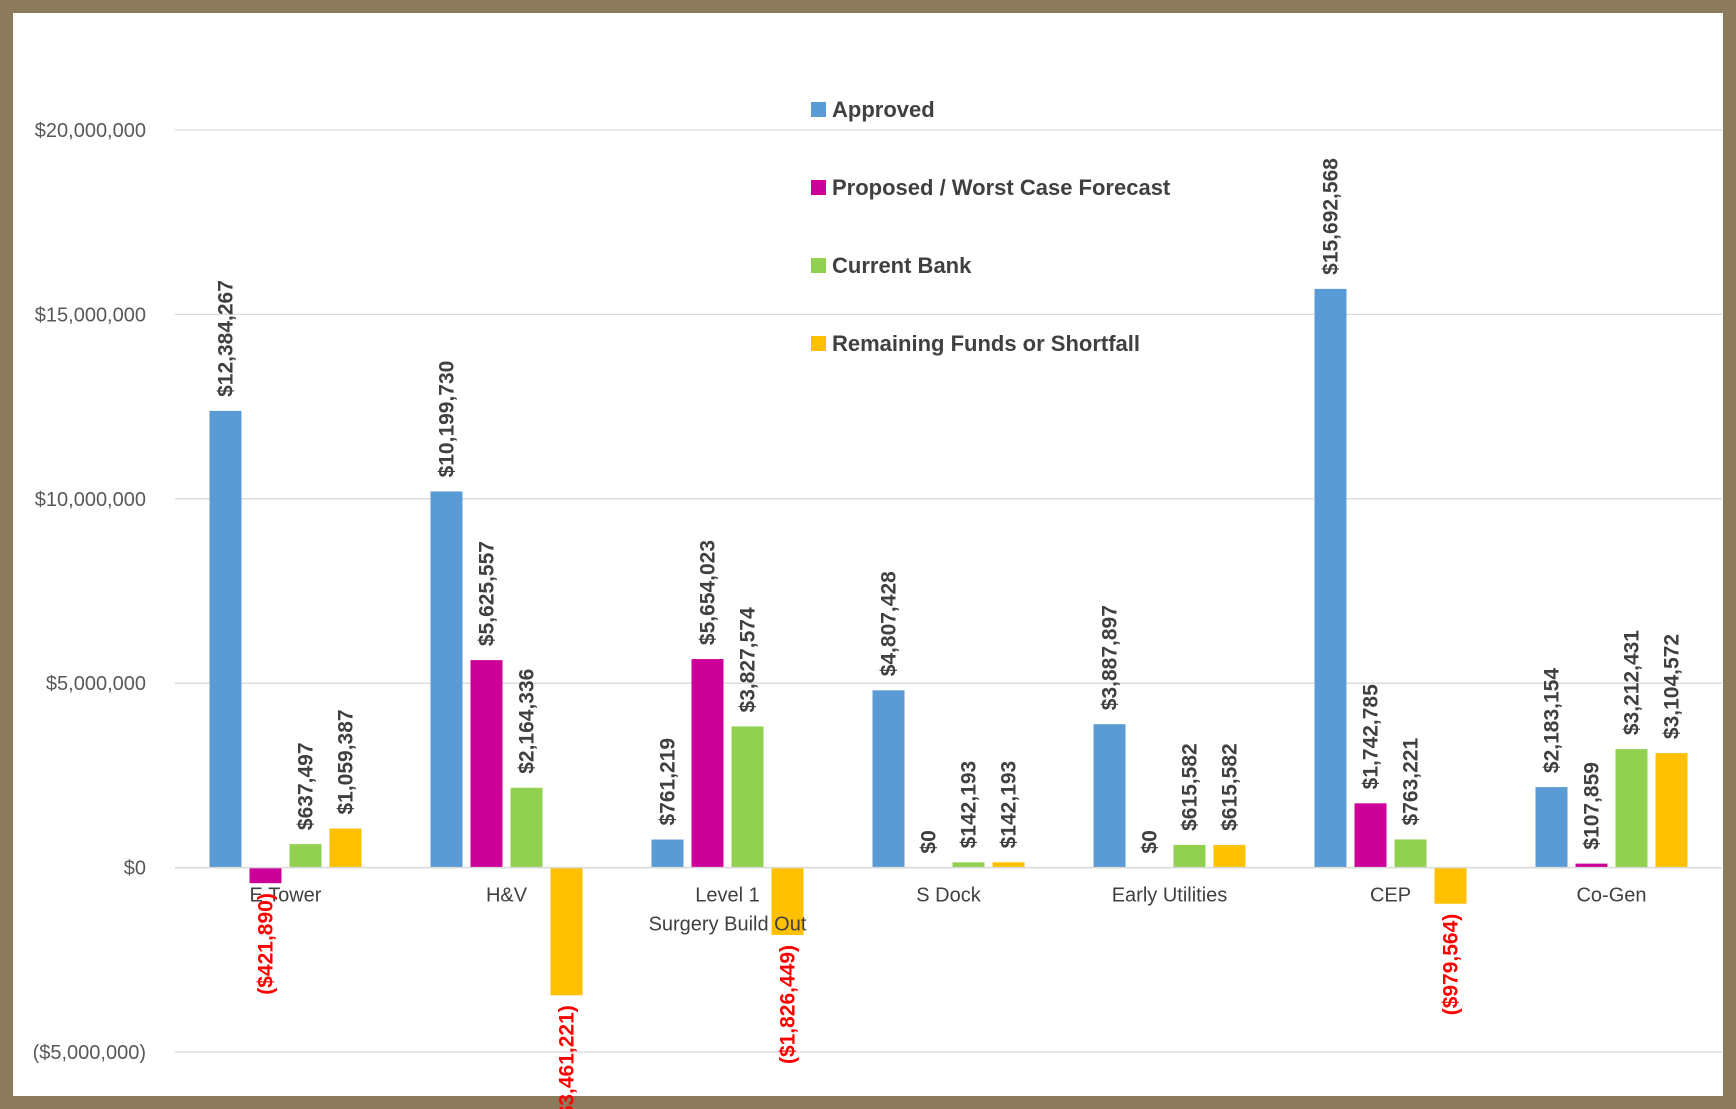  What do you see at coordinates (902, 265) in the screenshot?
I see `legend-label: Current Bank` at bounding box center [902, 265].